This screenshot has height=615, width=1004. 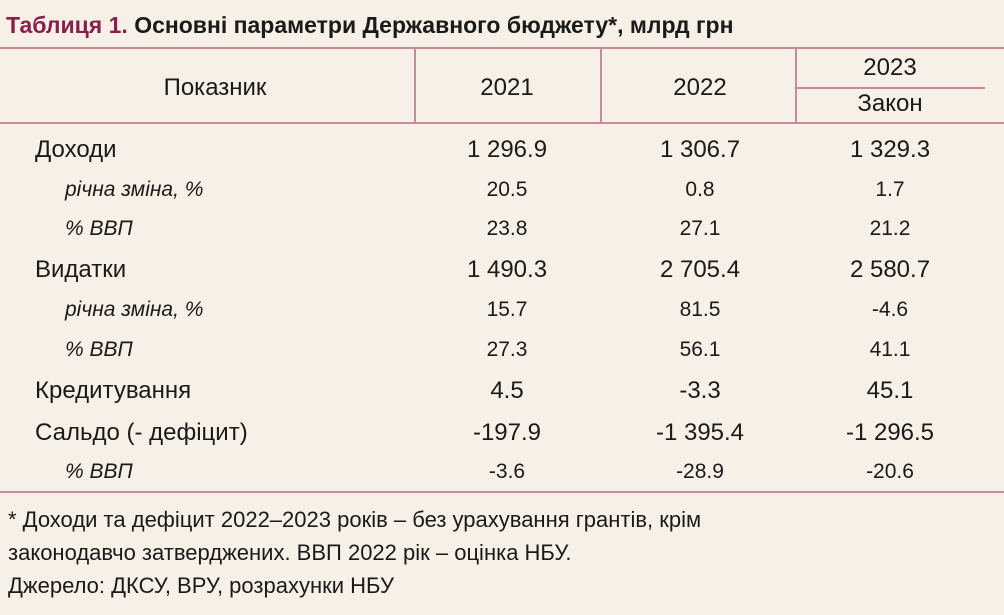 What do you see at coordinates (890, 309) in the screenshot?
I see `value-cell: -4.6` at bounding box center [890, 309].